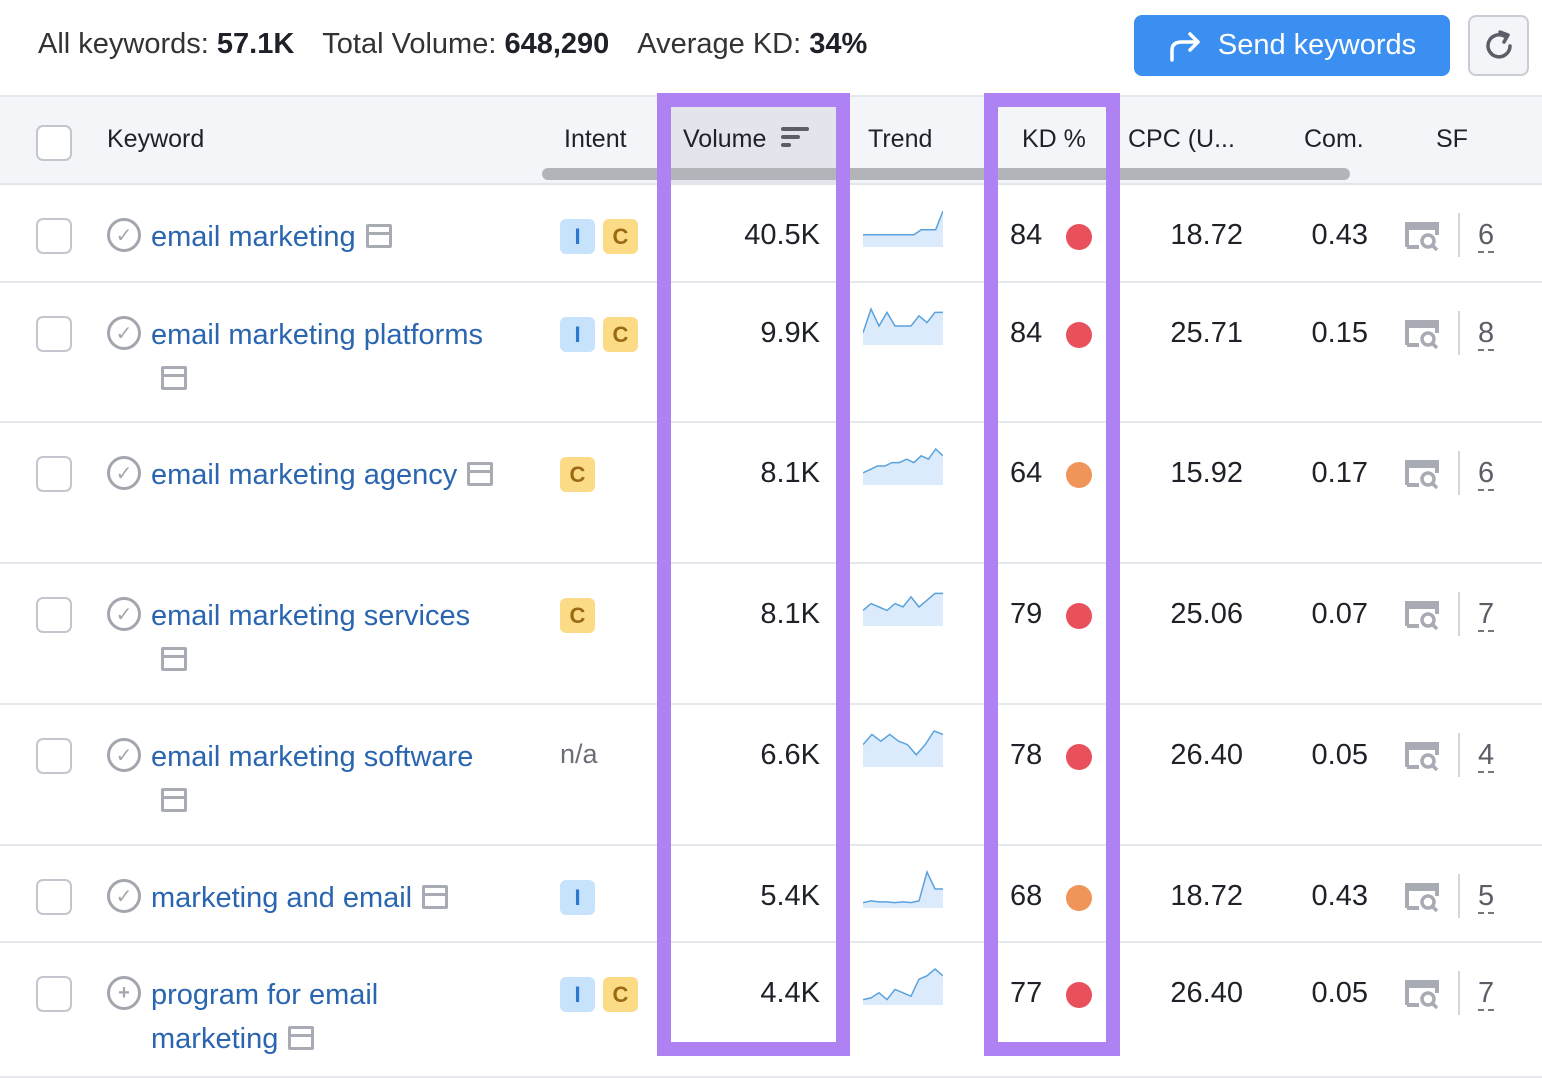 Image resolution: width=1542 pixels, height=1078 pixels. What do you see at coordinates (1206, 333) in the screenshot?
I see `cpc-value: 25.71` at bounding box center [1206, 333].